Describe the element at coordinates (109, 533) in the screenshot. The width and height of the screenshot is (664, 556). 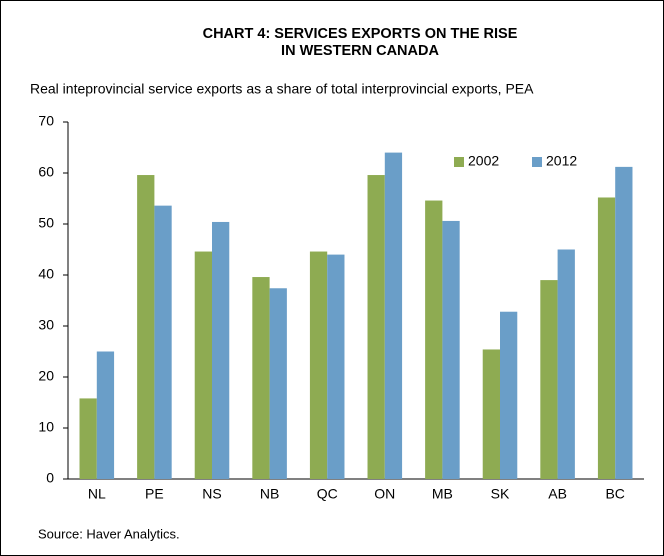
I see `source-note: Source: Haver Analytics.` at that location.